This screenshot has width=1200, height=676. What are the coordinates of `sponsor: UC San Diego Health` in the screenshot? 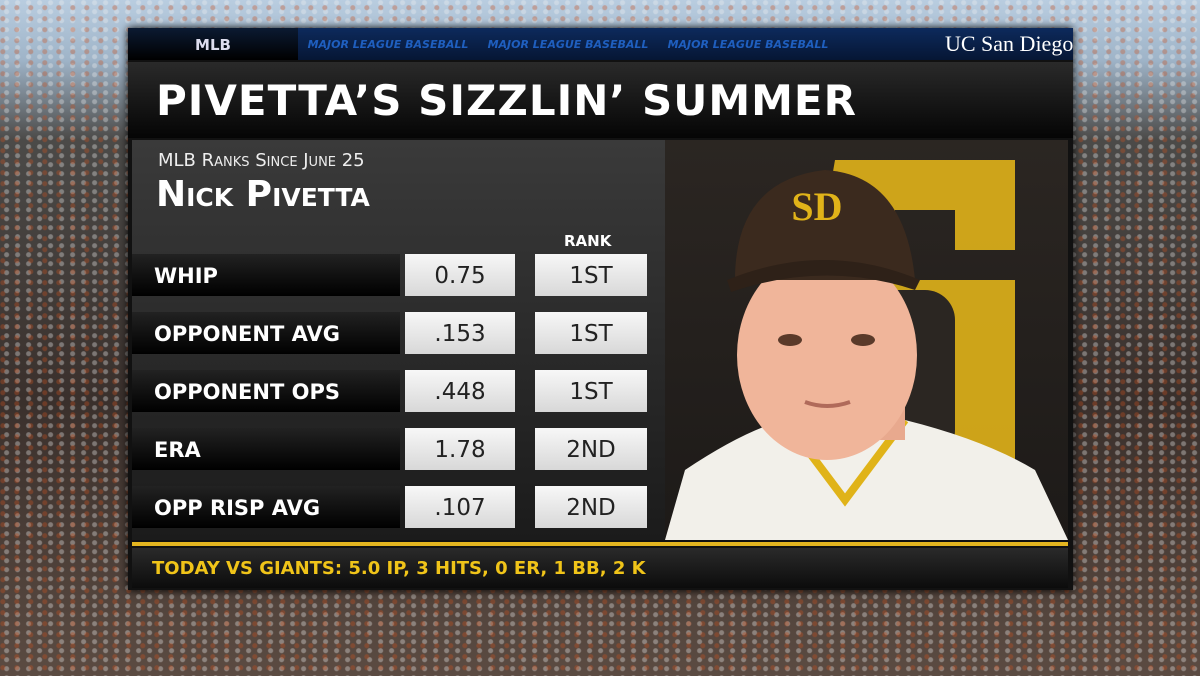 It's located at (1009, 43).